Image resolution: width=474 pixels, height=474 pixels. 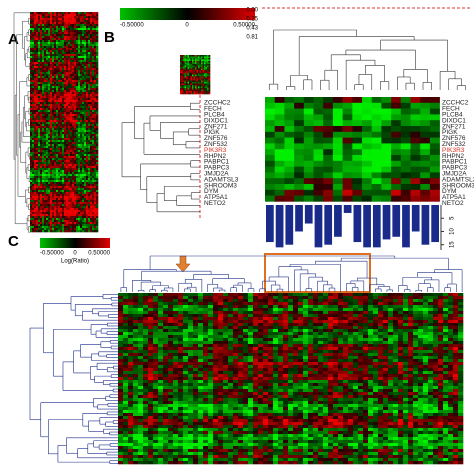 What do you see at coordinates (386, 222) in the screenshot?
I see `bar` at bounding box center [386, 222].